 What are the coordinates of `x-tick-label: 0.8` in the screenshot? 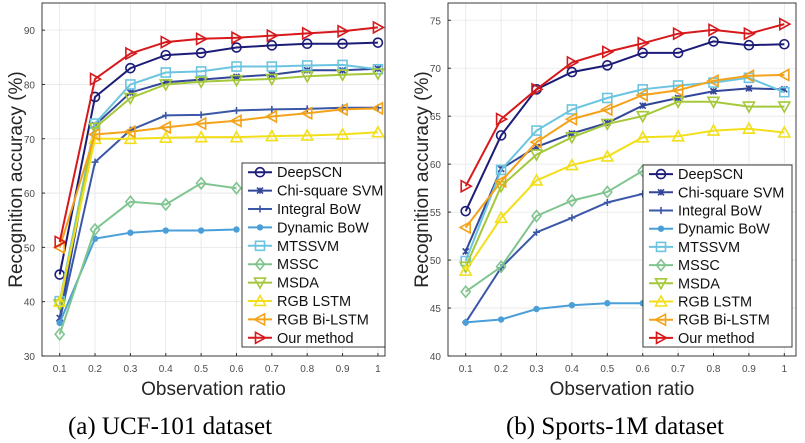 It's located at (714, 369).